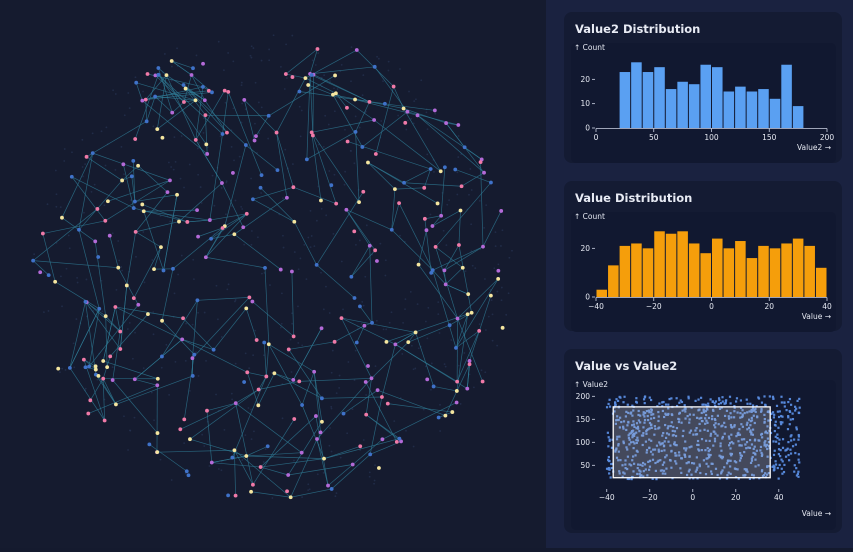  Describe the element at coordinates (691, 442) in the screenshot. I see `selection-brush` at that location.